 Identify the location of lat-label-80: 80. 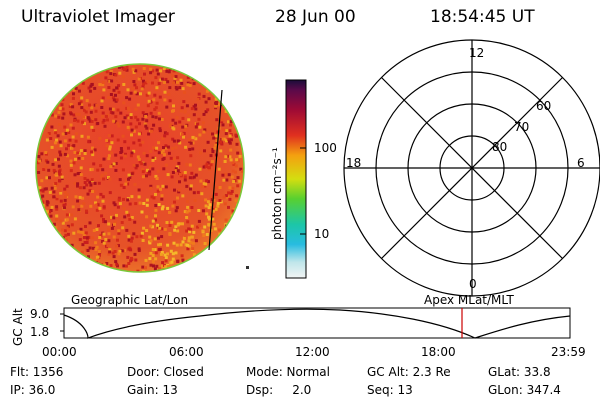
(500, 147).